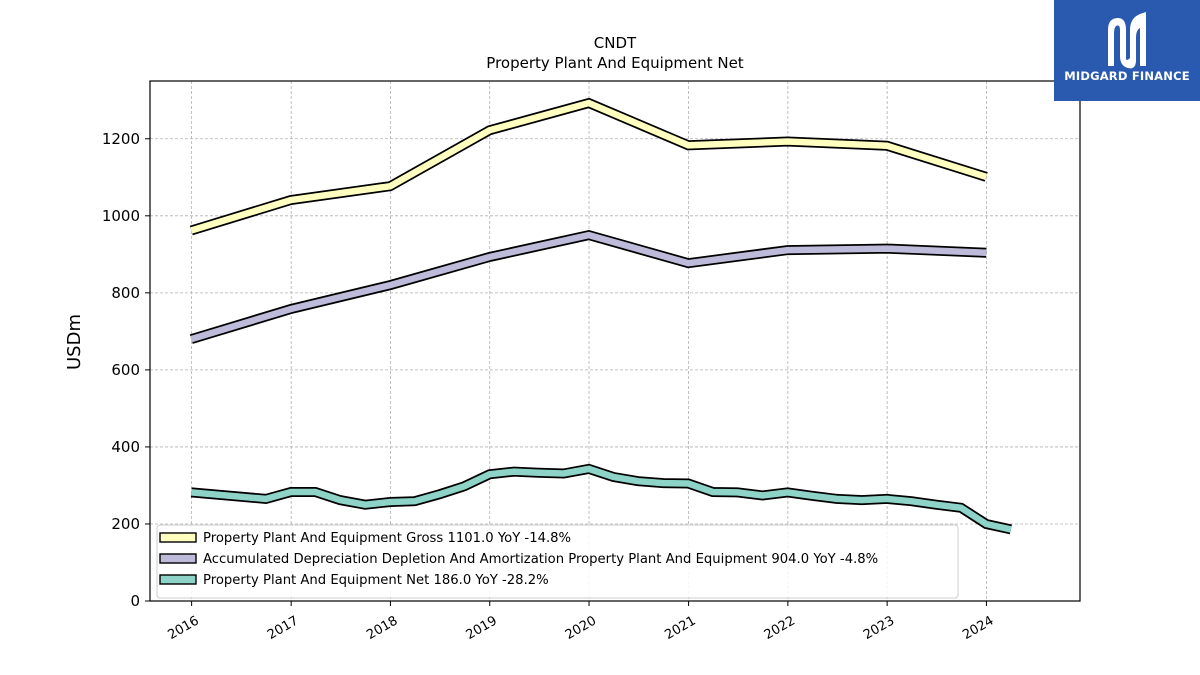 Image resolution: width=1200 pixels, height=675 pixels. What do you see at coordinates (135, 601) in the screenshot?
I see `y-tick-label: 0` at bounding box center [135, 601].